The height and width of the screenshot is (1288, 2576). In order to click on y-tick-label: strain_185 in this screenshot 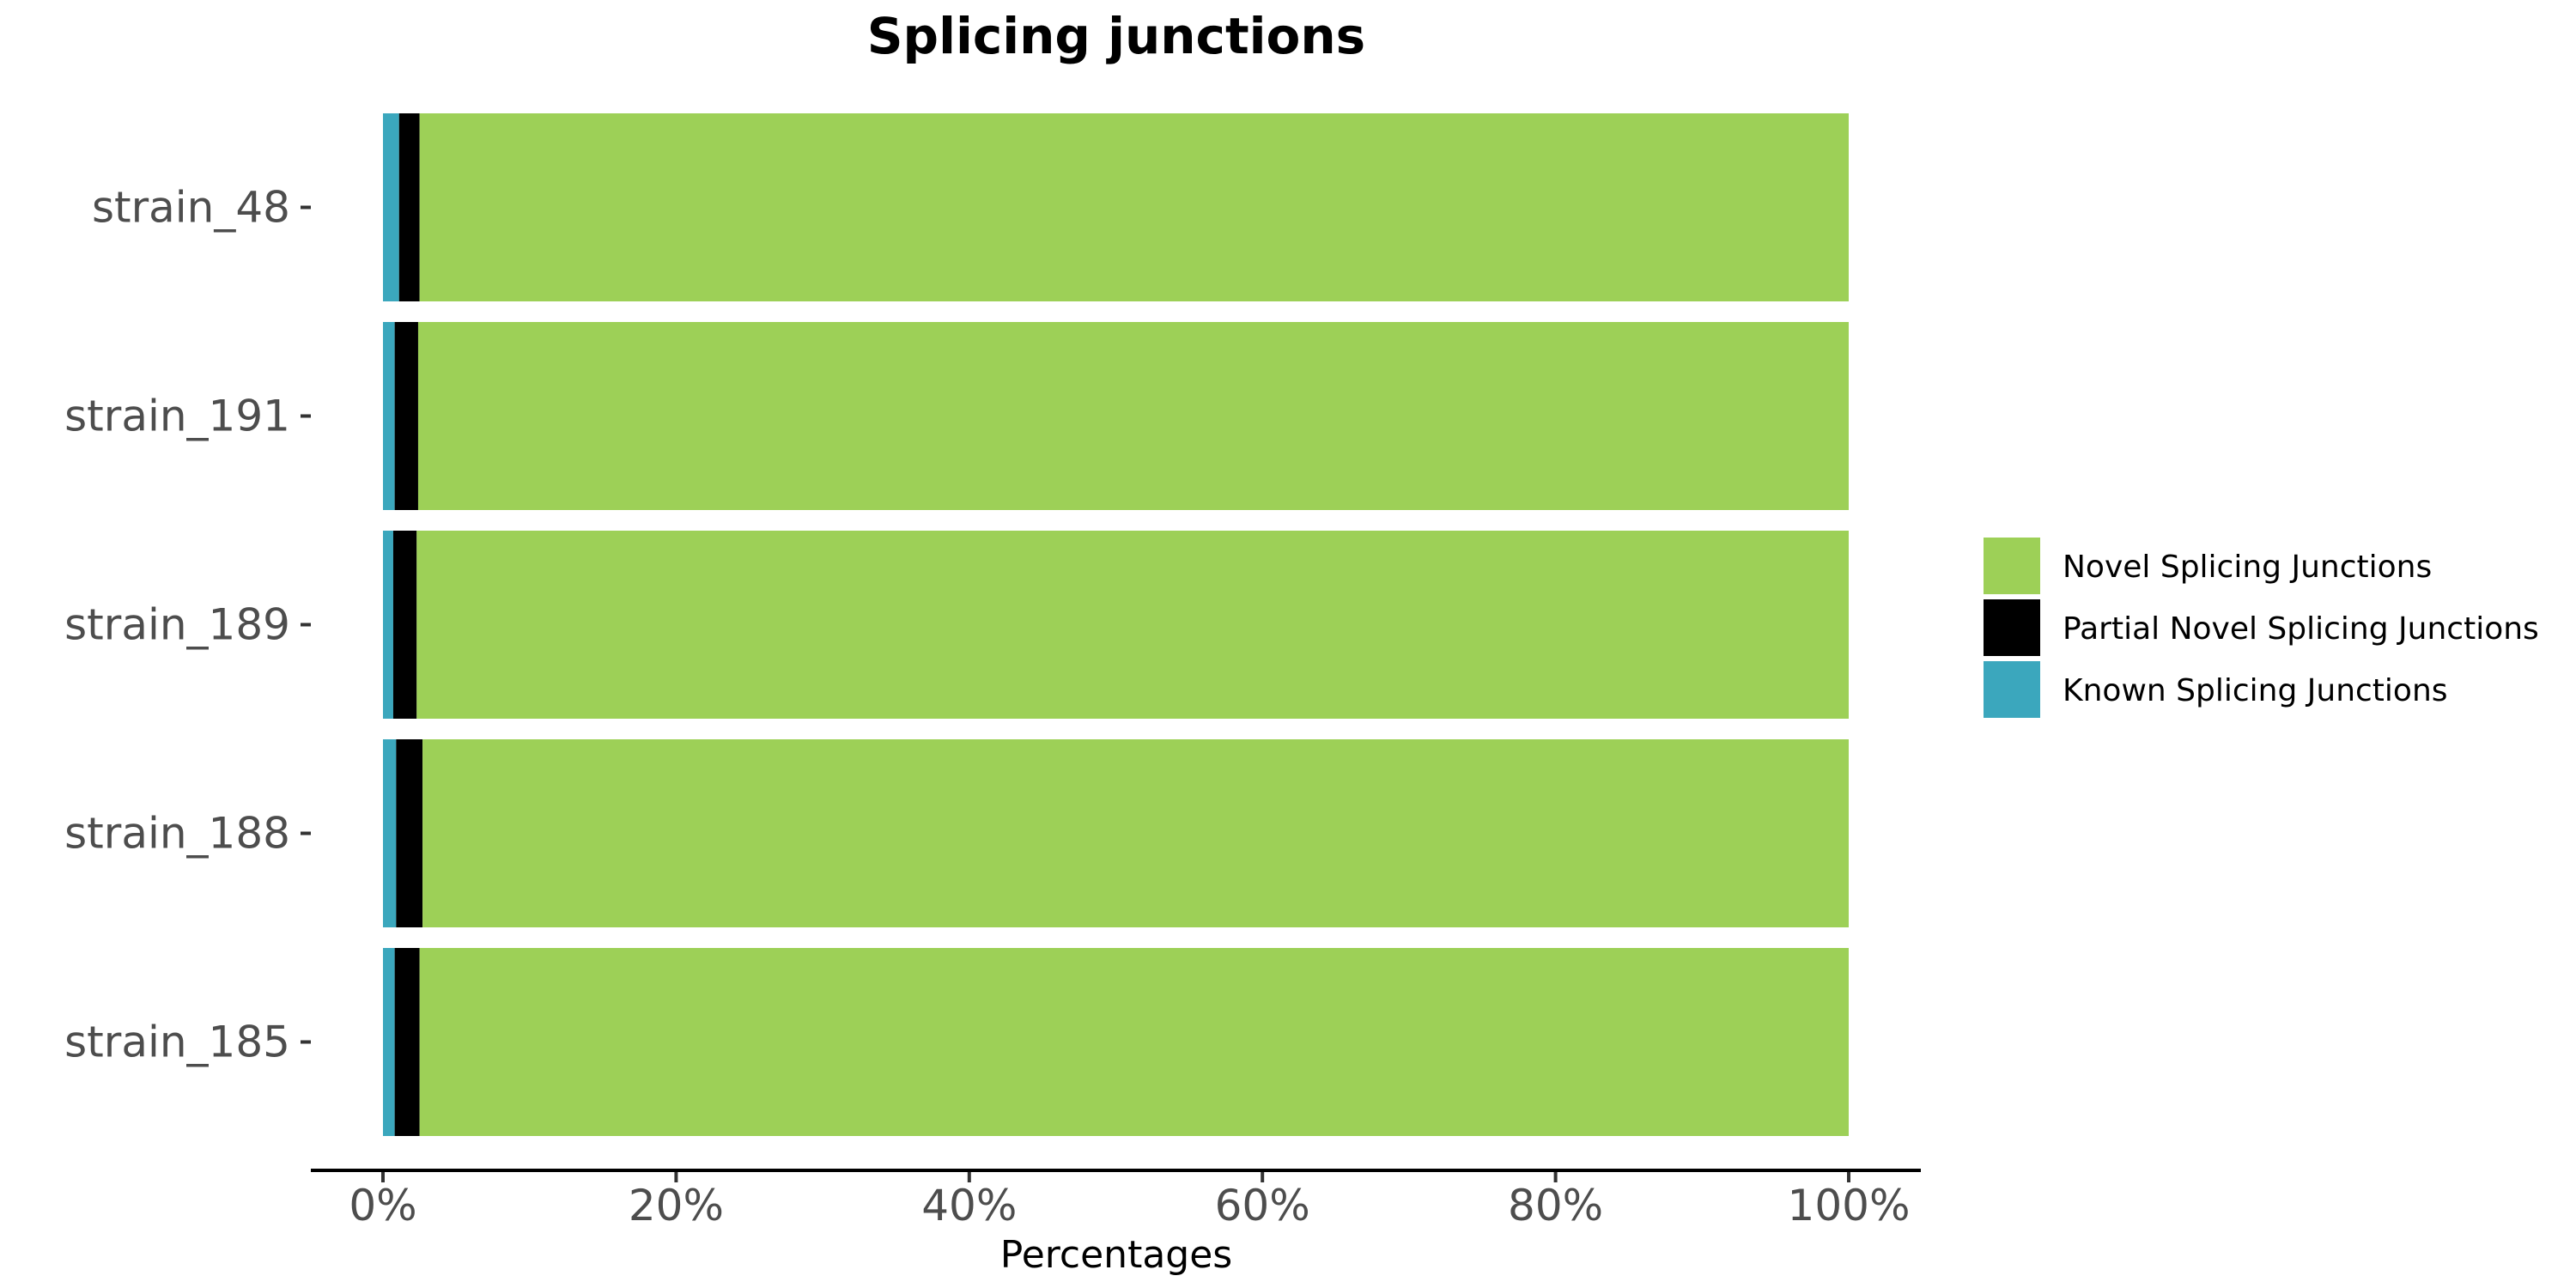, I will do `click(177, 1042)`.